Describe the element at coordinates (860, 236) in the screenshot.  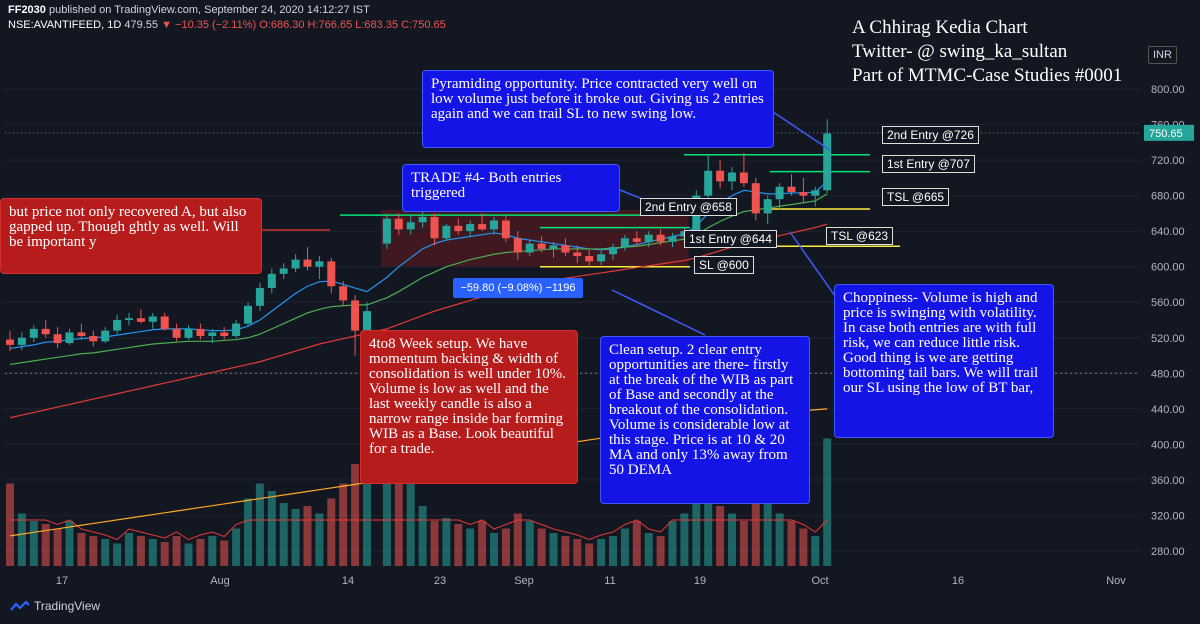
I see `label-tsl-623: TSL @623` at that location.